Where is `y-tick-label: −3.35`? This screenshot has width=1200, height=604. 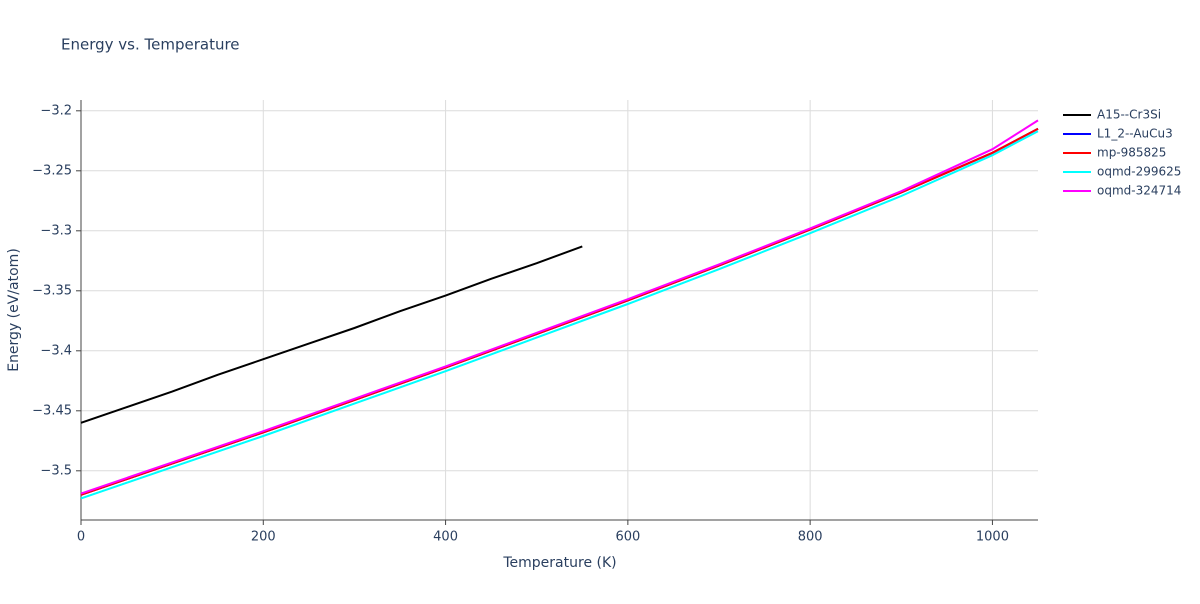 y-tick-label: −3.35 is located at coordinates (52, 290).